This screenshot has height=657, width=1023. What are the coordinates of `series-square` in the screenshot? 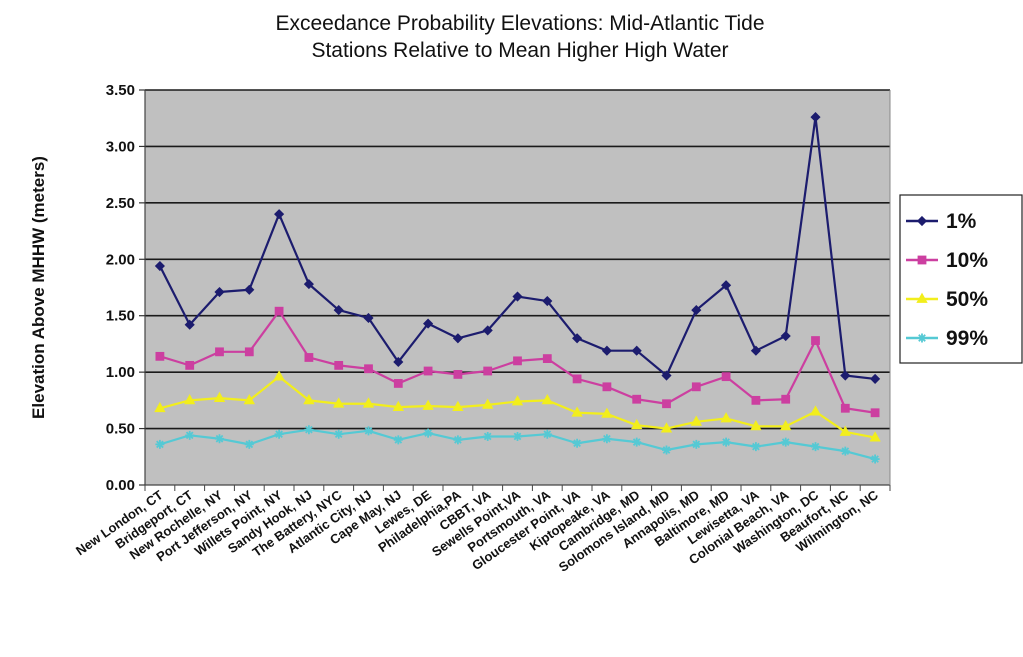 It's located at (517, 362).